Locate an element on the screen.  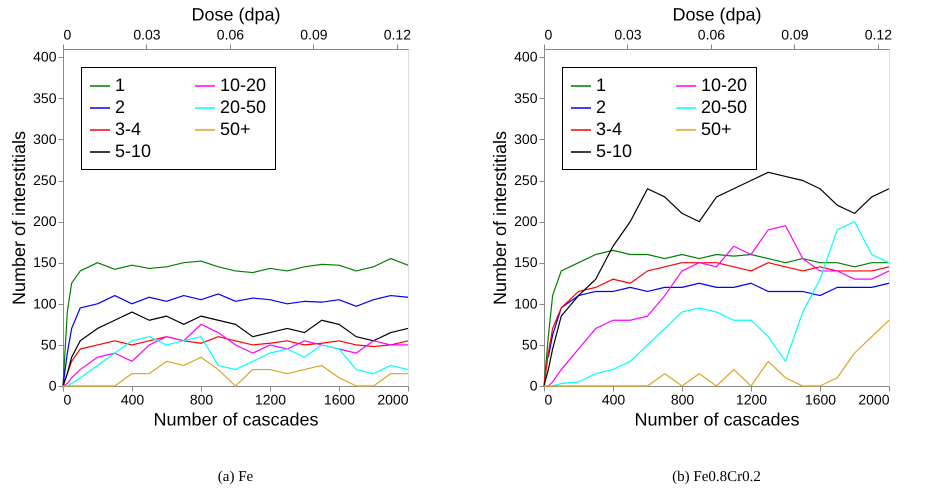
text: (b) Fe0.8Cr0.2 is located at coordinates (716, 477).